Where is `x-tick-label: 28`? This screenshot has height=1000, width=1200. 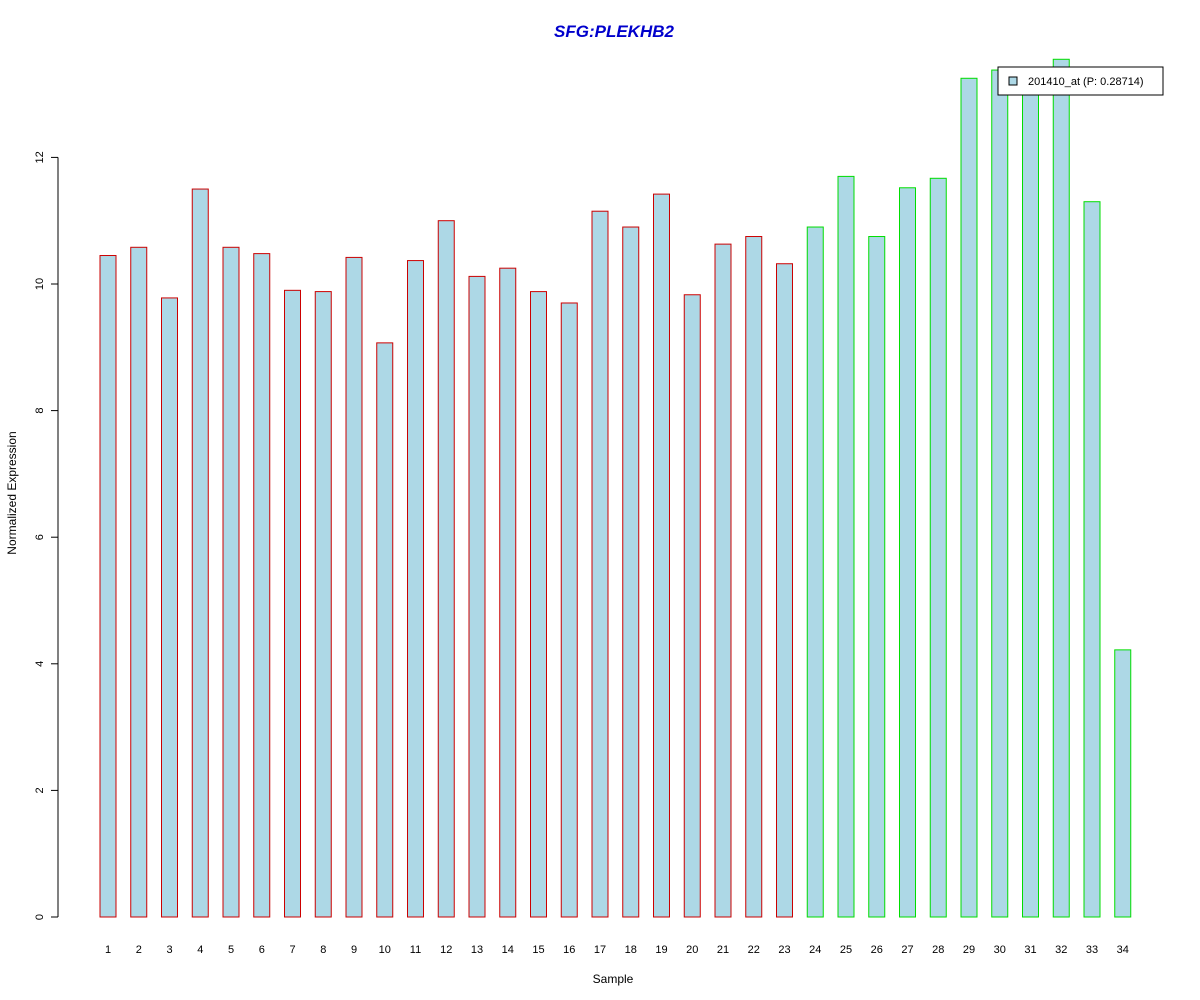 x-tick-label: 28 is located at coordinates (938, 950).